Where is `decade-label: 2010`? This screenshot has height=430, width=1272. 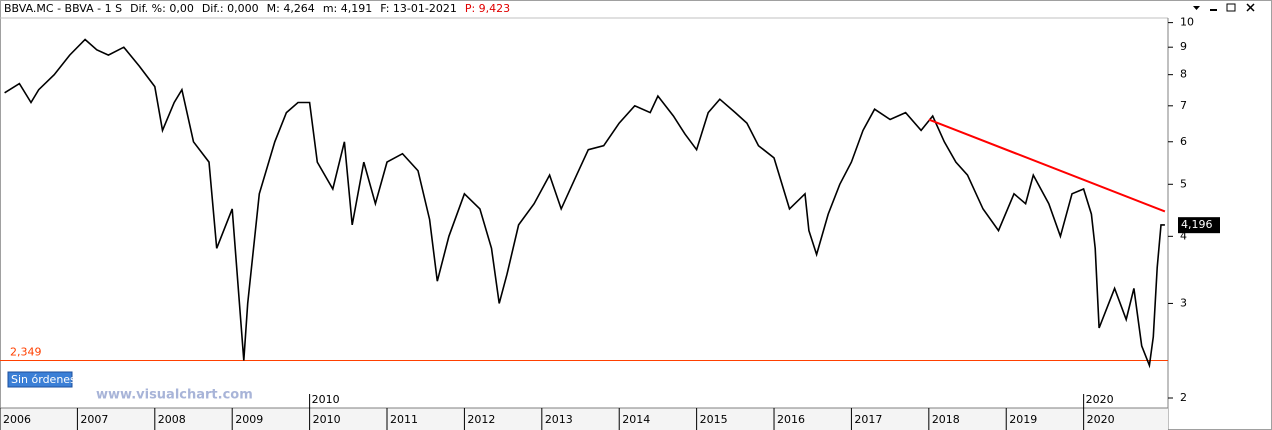 decade-label: 2010 is located at coordinates (326, 399).